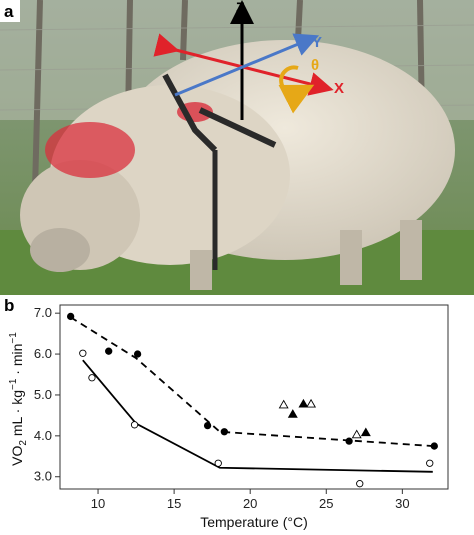 This screenshot has width=474, height=535. Describe the element at coordinates (339, 88) in the screenshot. I see `x-axis-label: X` at that location.